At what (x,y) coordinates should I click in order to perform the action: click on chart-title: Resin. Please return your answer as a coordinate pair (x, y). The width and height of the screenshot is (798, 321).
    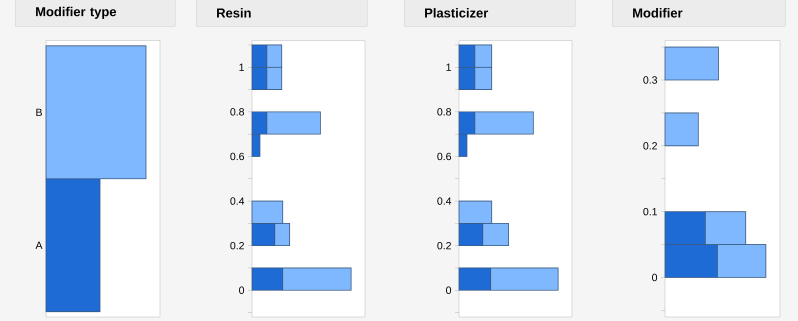
    Looking at the image, I should click on (234, 13).